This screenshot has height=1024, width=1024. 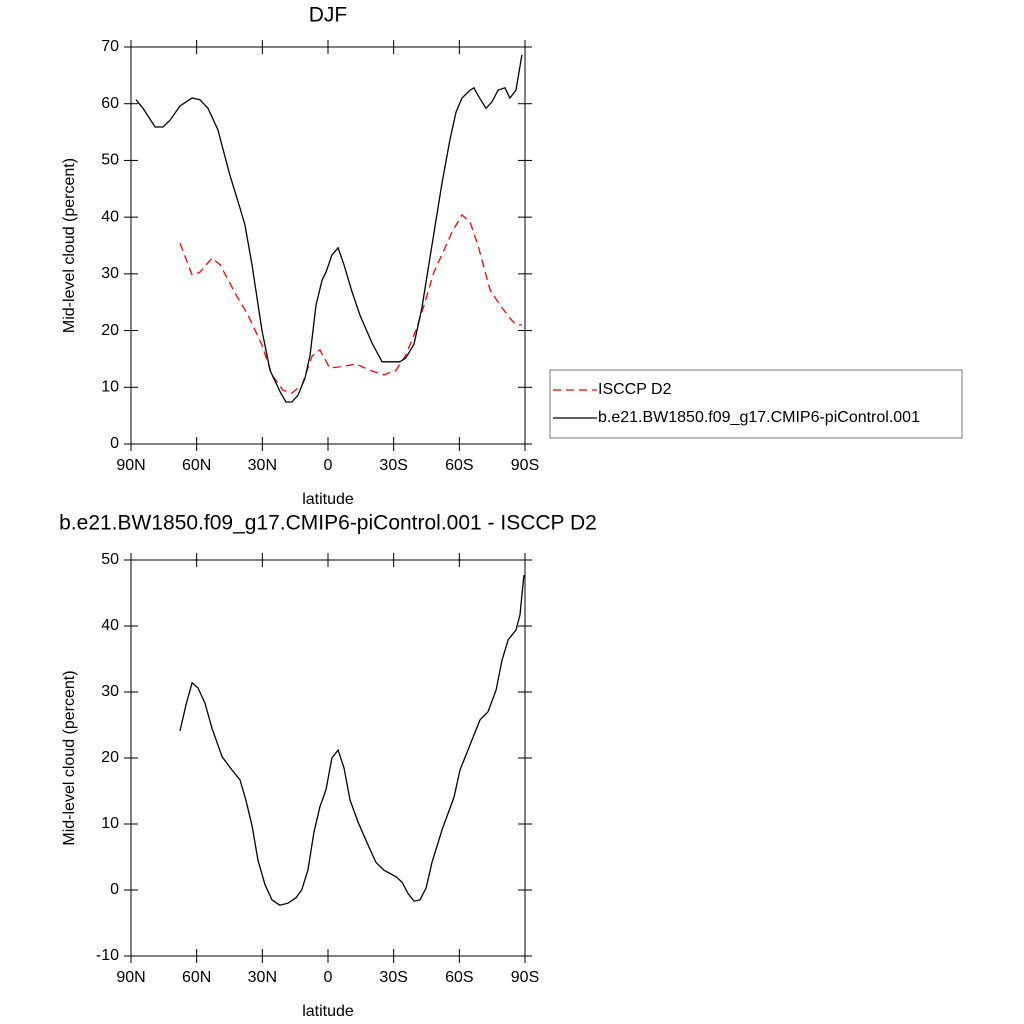 What do you see at coordinates (107, 955) in the screenshot?
I see `y-tick-label: -10` at bounding box center [107, 955].